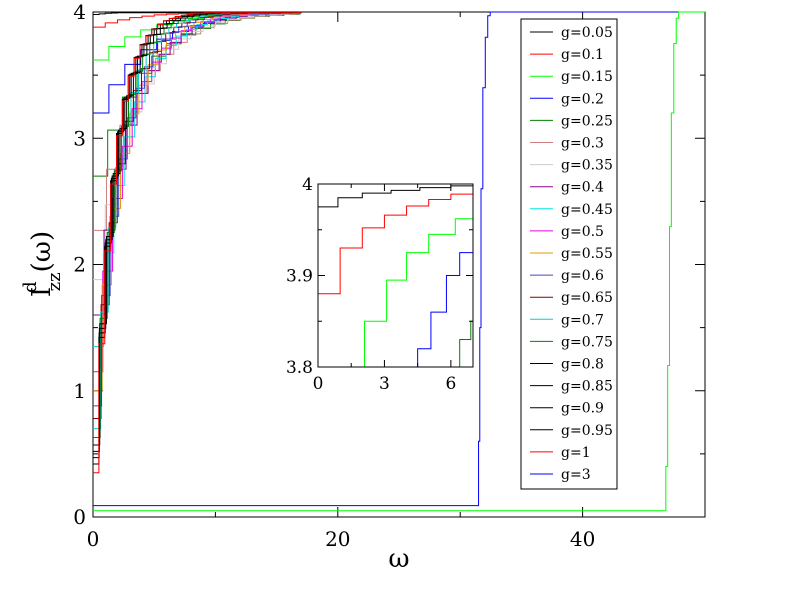 This screenshot has height=612, width=792. I want to click on legend-label: g=0.5, so click(582, 232).